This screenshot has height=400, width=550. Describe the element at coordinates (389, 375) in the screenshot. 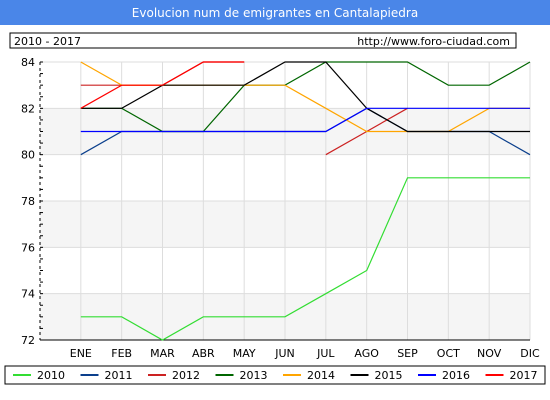

I see `legend-label-2015: 2015` at that location.